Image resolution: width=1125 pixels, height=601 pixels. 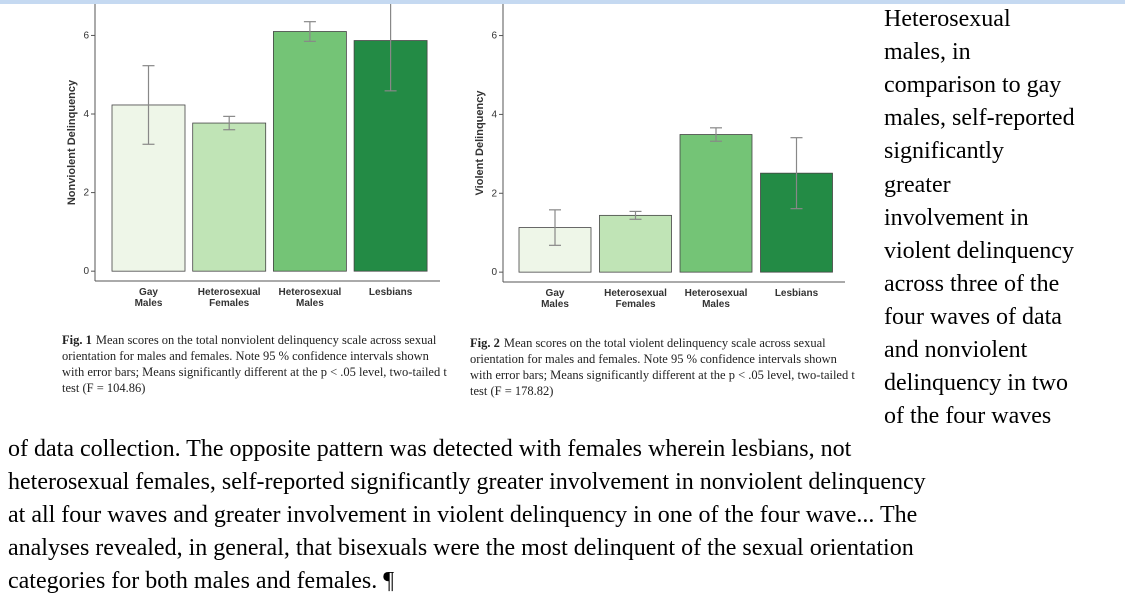 What do you see at coordinates (973, 316) in the screenshot?
I see `text-line: four waves of data` at bounding box center [973, 316].